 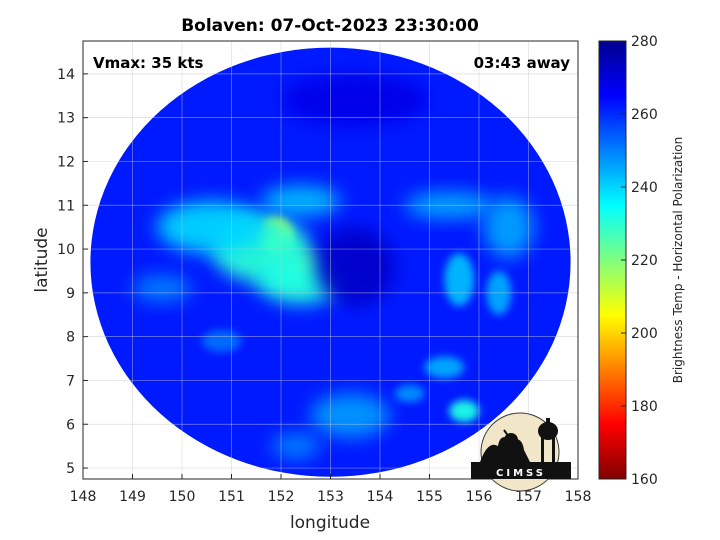 I want to click on time-away-annotation: 03:43 away, so click(x=522, y=63).